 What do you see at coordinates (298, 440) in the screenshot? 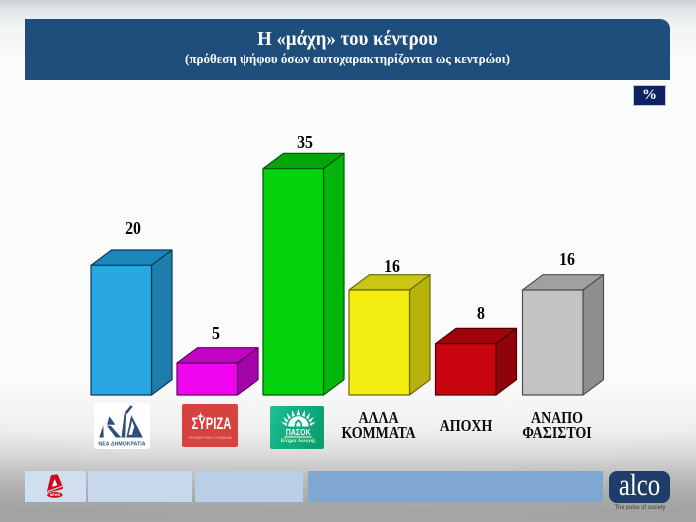
I see `svg-text: Κίνημα Αλλαγής` at bounding box center [298, 440].